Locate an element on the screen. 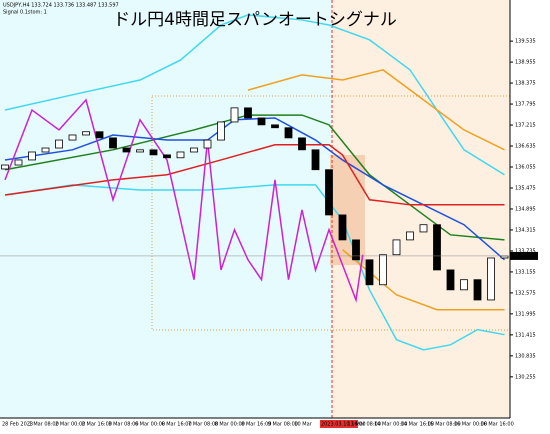 The height and width of the screenshot is (434, 550). y-tick-label: 132.575 is located at coordinates (525, 293).